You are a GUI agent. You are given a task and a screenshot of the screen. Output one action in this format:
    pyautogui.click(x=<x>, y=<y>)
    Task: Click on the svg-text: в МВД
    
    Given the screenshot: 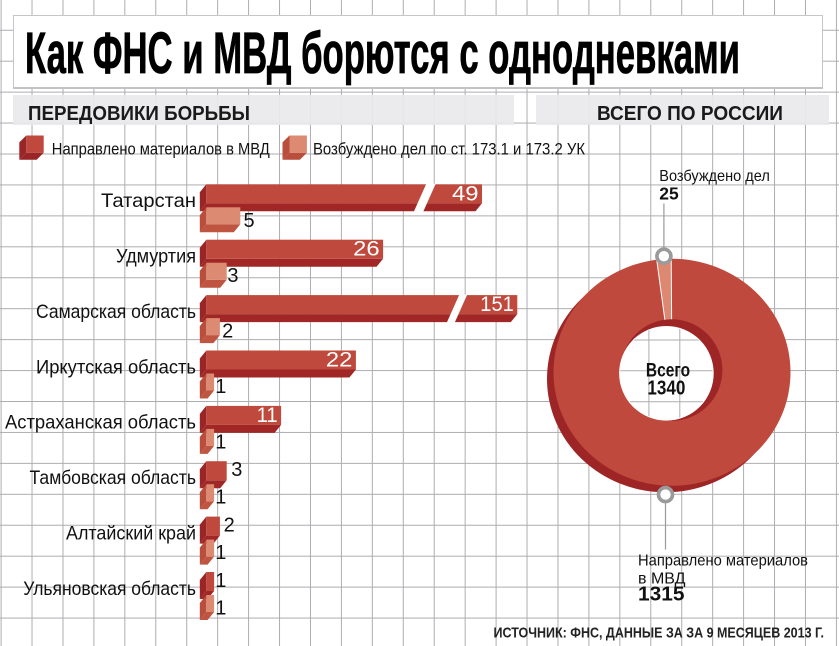 What is the action you would take?
    pyautogui.click(x=662, y=579)
    